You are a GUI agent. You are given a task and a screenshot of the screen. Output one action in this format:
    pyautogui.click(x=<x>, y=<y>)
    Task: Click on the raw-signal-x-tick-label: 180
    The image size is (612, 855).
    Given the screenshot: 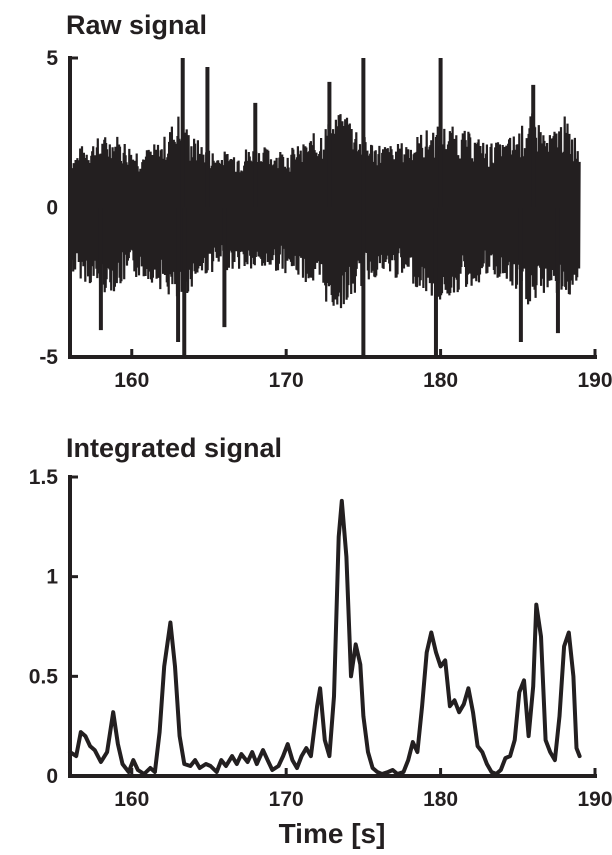 What is the action you would take?
    pyautogui.click(x=440, y=380)
    